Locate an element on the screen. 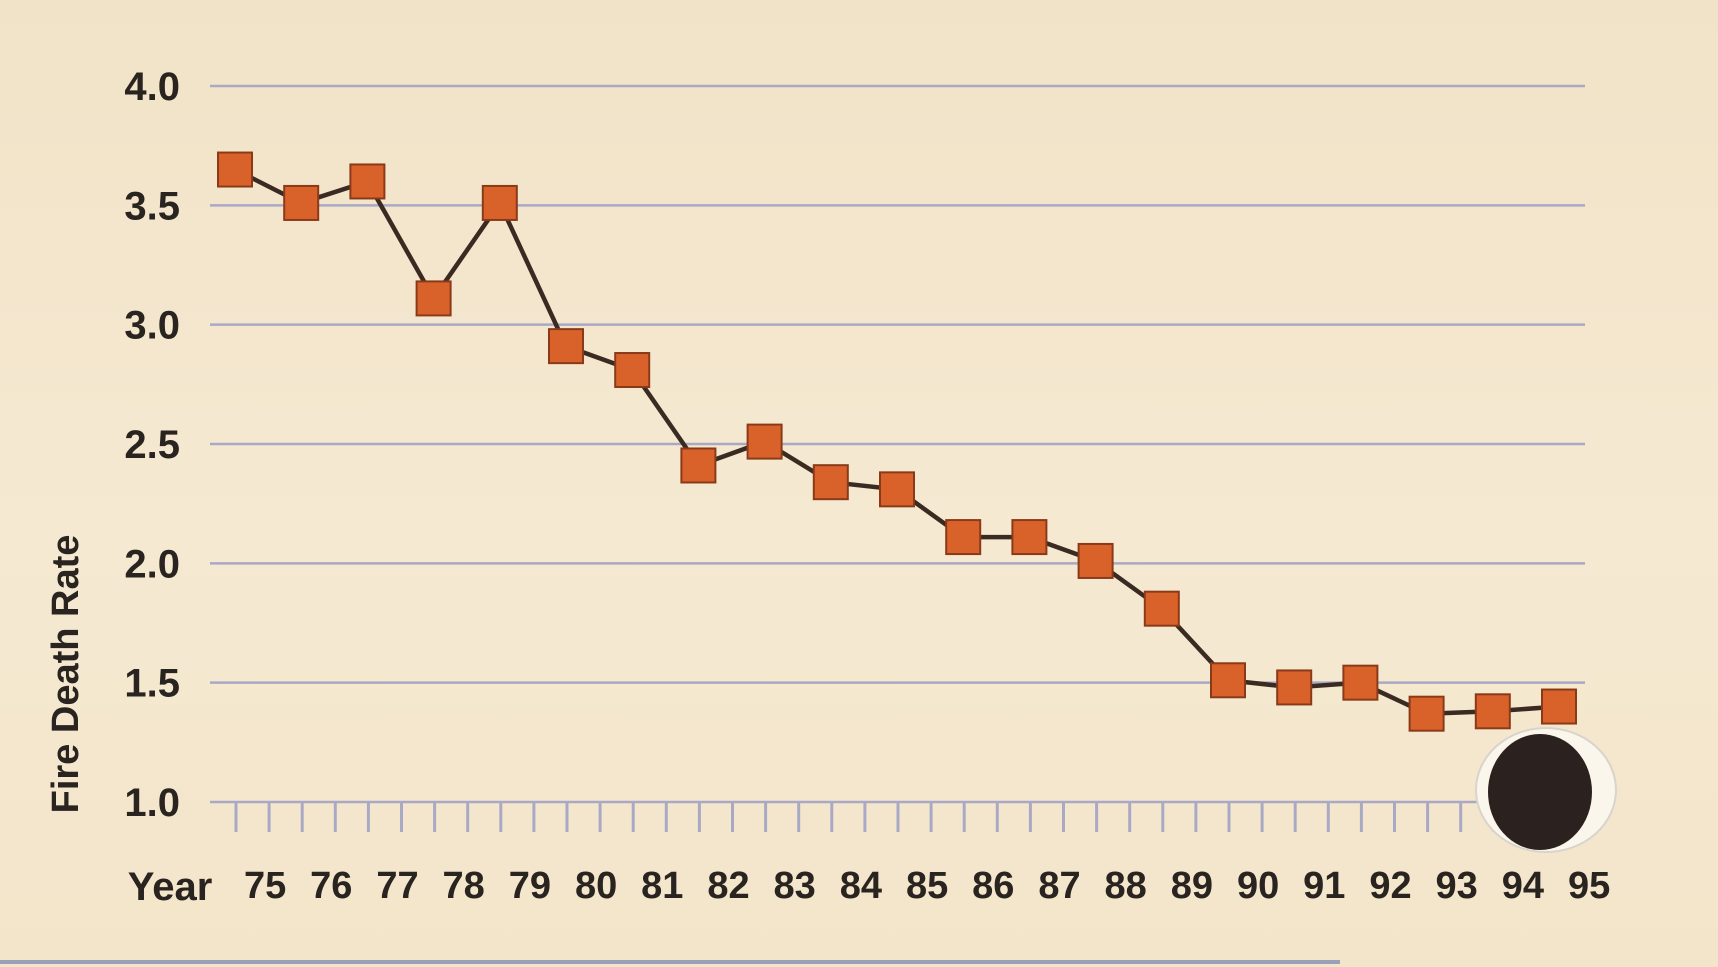 Image resolution: width=1718 pixels, height=967 pixels. y-tick-label: 3.5 is located at coordinates (152, 206).